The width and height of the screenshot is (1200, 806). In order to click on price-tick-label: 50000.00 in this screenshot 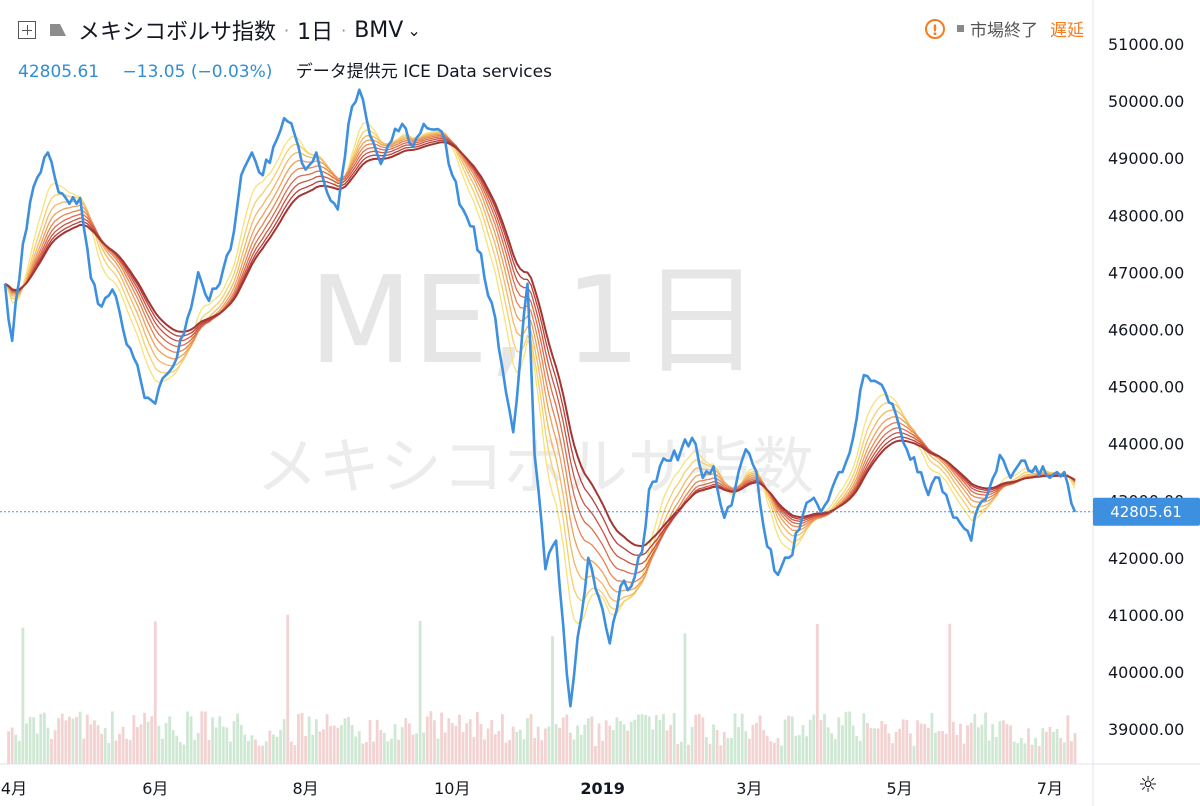, I will do `click(1146, 101)`.